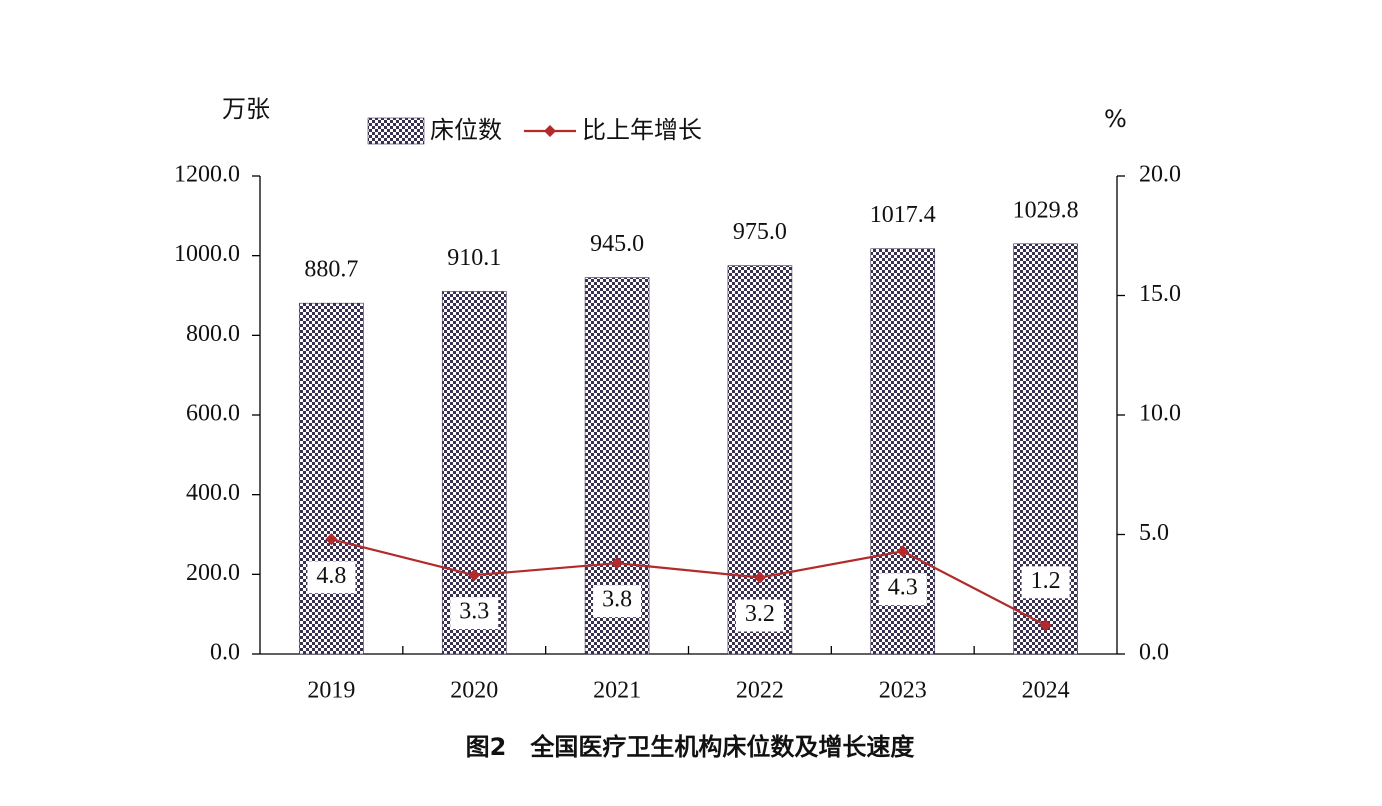 The height and width of the screenshot is (806, 1382). I want to click on y2-tick-label: 5.0, so click(1154, 533).